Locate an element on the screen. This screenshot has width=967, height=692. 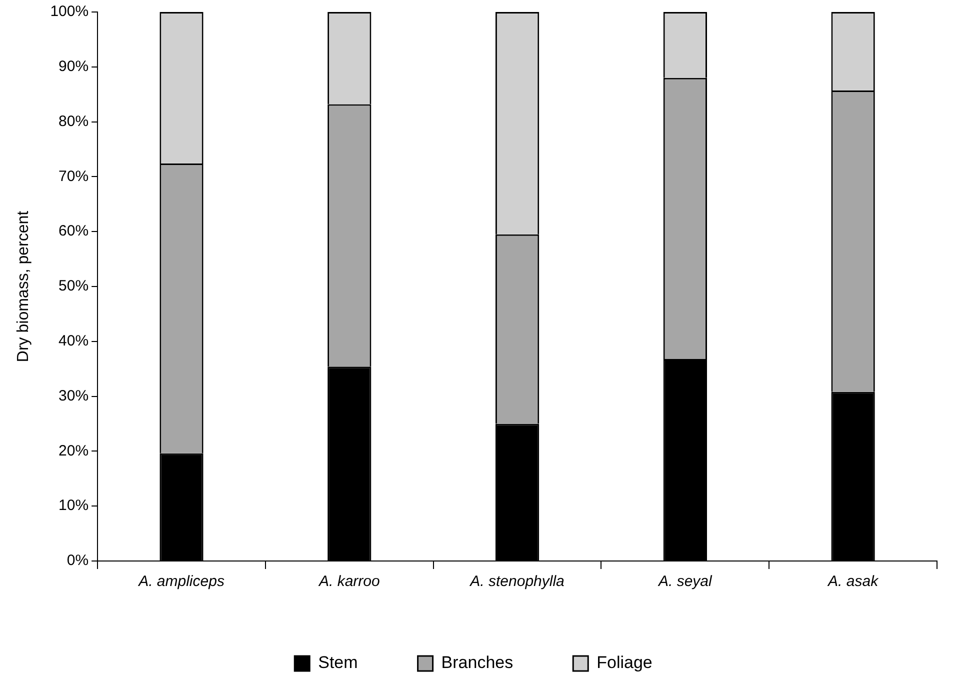
legend-label: Stem is located at coordinates (338, 662).